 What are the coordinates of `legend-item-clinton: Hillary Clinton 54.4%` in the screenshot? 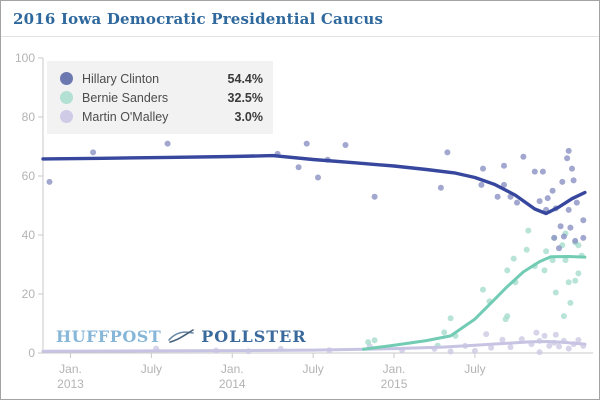 It's located at (160, 78).